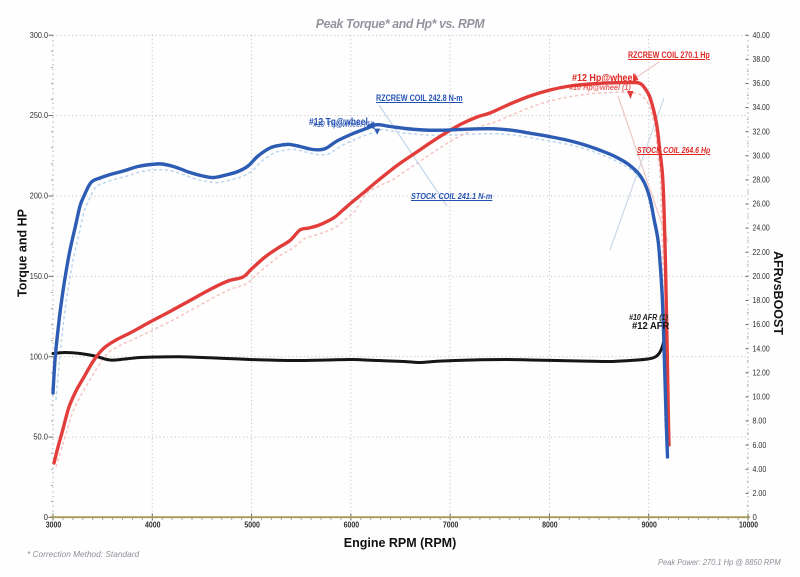 This screenshot has width=800, height=577. I want to click on svg-text: 7000, so click(451, 525).